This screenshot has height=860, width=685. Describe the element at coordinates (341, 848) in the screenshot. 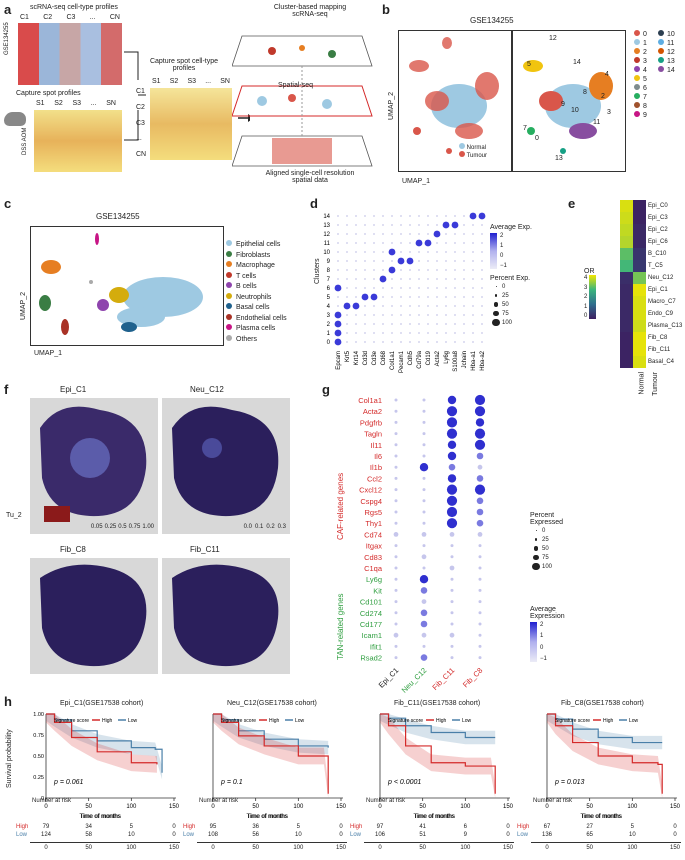

I see `risk-x-tick: 150` at that location.